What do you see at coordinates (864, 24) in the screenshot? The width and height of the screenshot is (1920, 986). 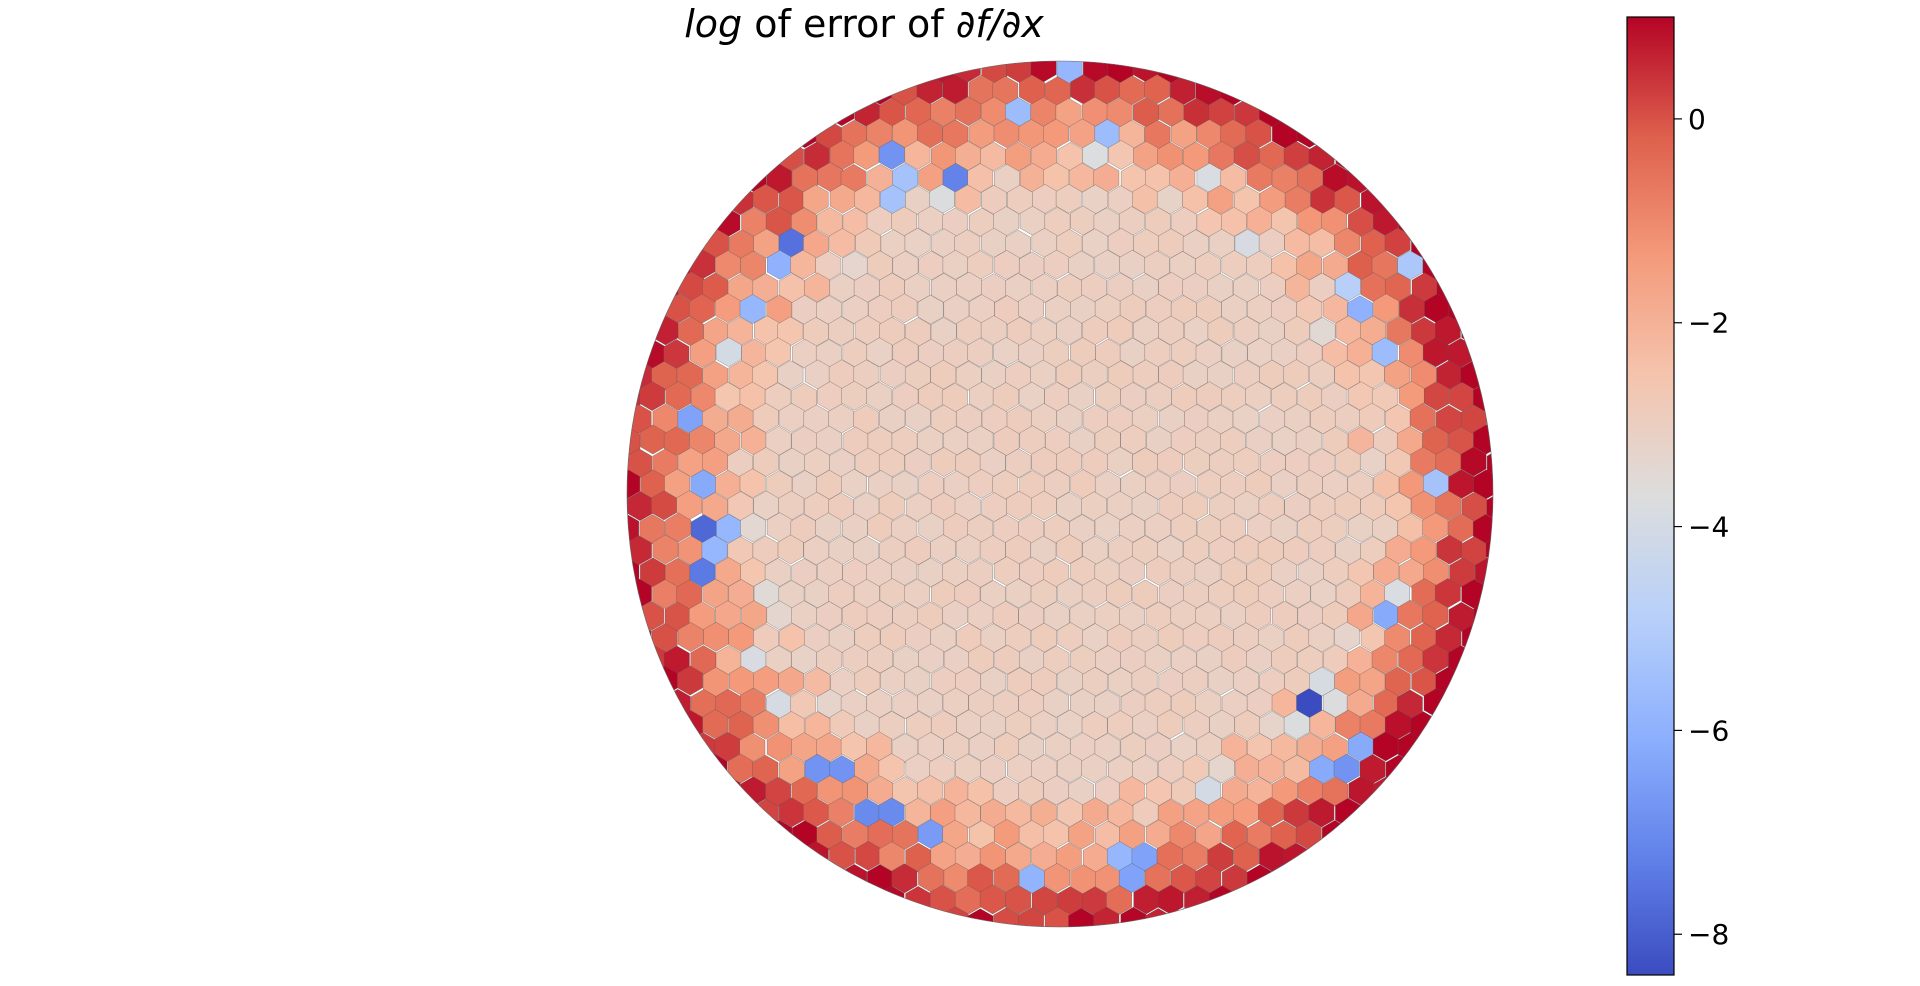 I see `chart-title: log of error of ∂f/∂x` at bounding box center [864, 24].